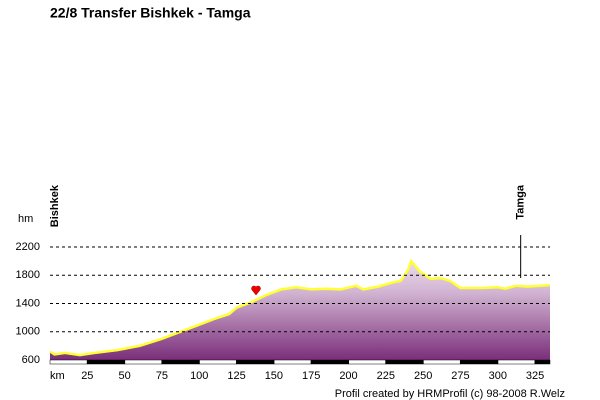  I want to click on x-tick-label: 250, so click(423, 376).